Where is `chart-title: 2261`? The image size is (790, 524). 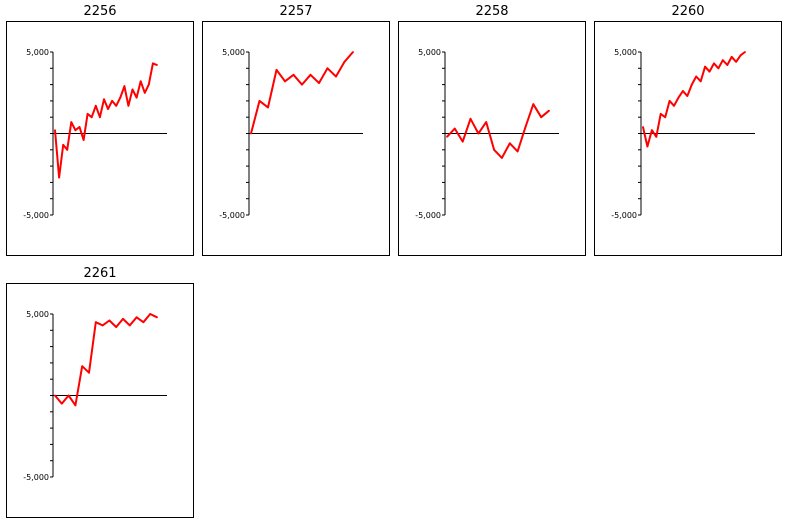 chart-title: 2261 is located at coordinates (100, 273).